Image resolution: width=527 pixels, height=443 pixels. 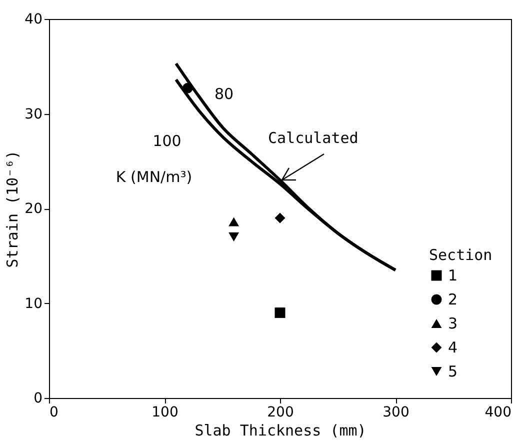 I want to click on annotation: K (MN/m³), so click(x=154, y=177).